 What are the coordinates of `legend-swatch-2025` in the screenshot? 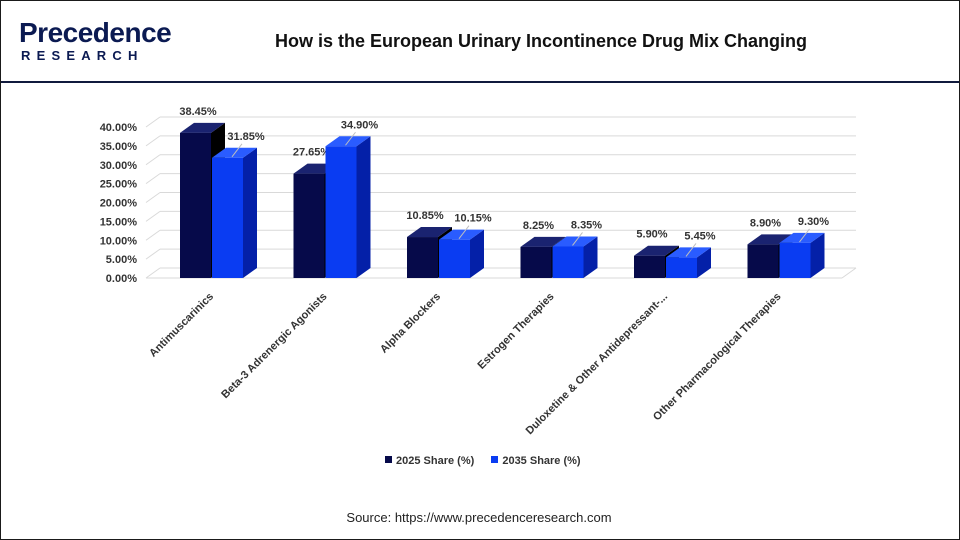 It's located at (388, 459).